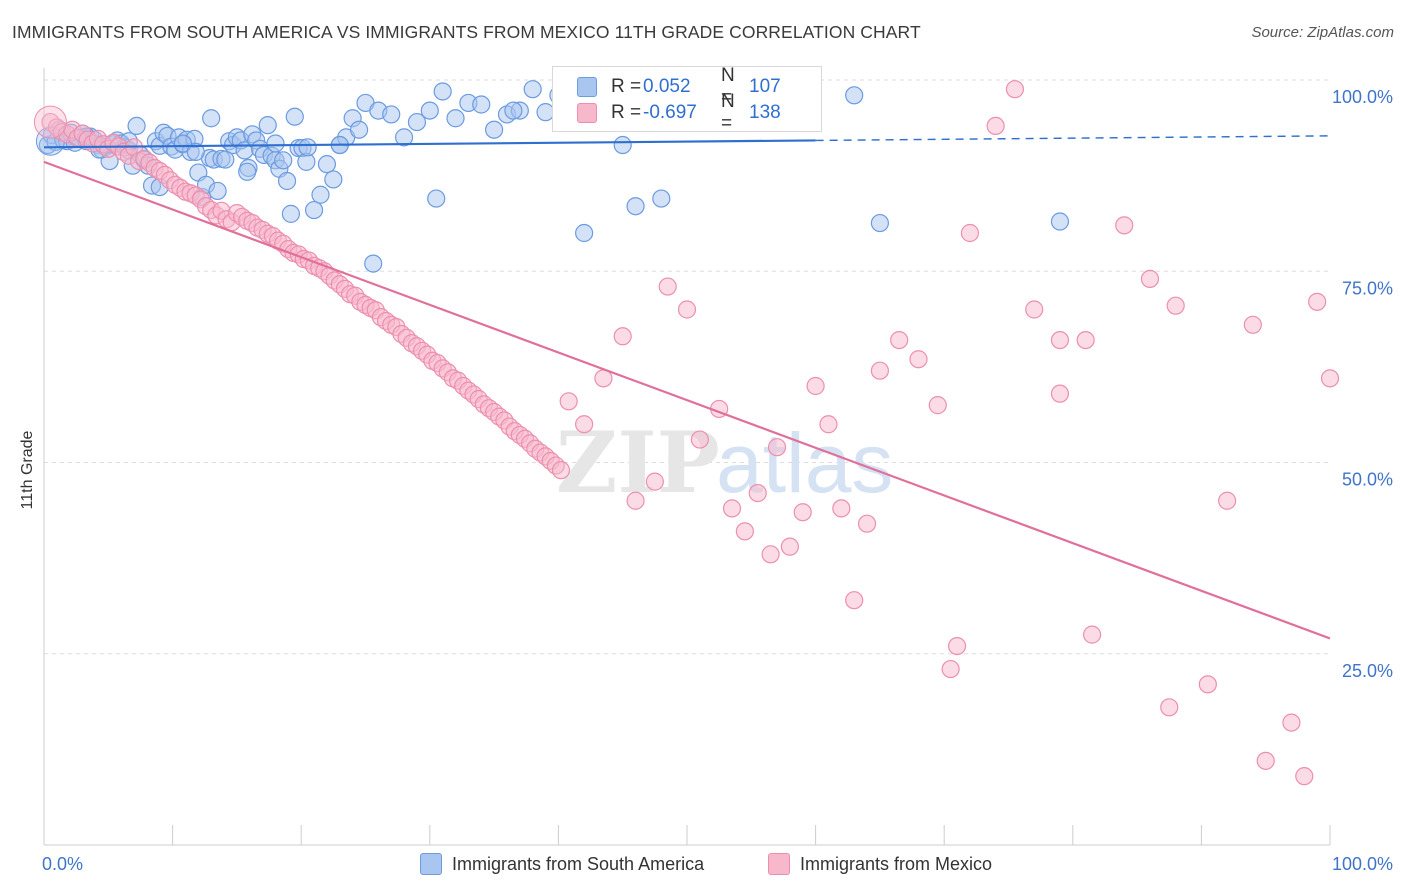 The height and width of the screenshot is (892, 1406). Describe the element at coordinates (587, 113) in the screenshot. I see `legend-swatch-pink` at that location.